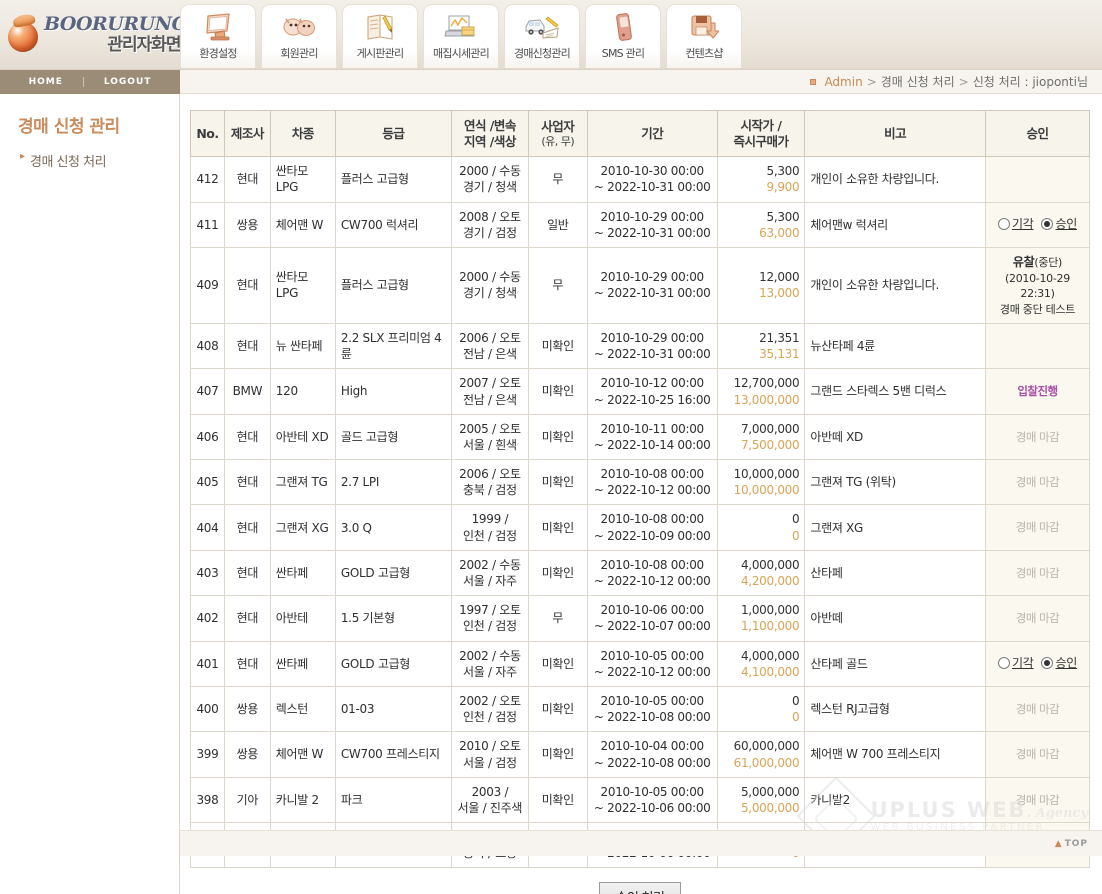 The height and width of the screenshot is (894, 1102). Describe the element at coordinates (207, 285) in the screenshot. I see `cell-no: 409` at that location.